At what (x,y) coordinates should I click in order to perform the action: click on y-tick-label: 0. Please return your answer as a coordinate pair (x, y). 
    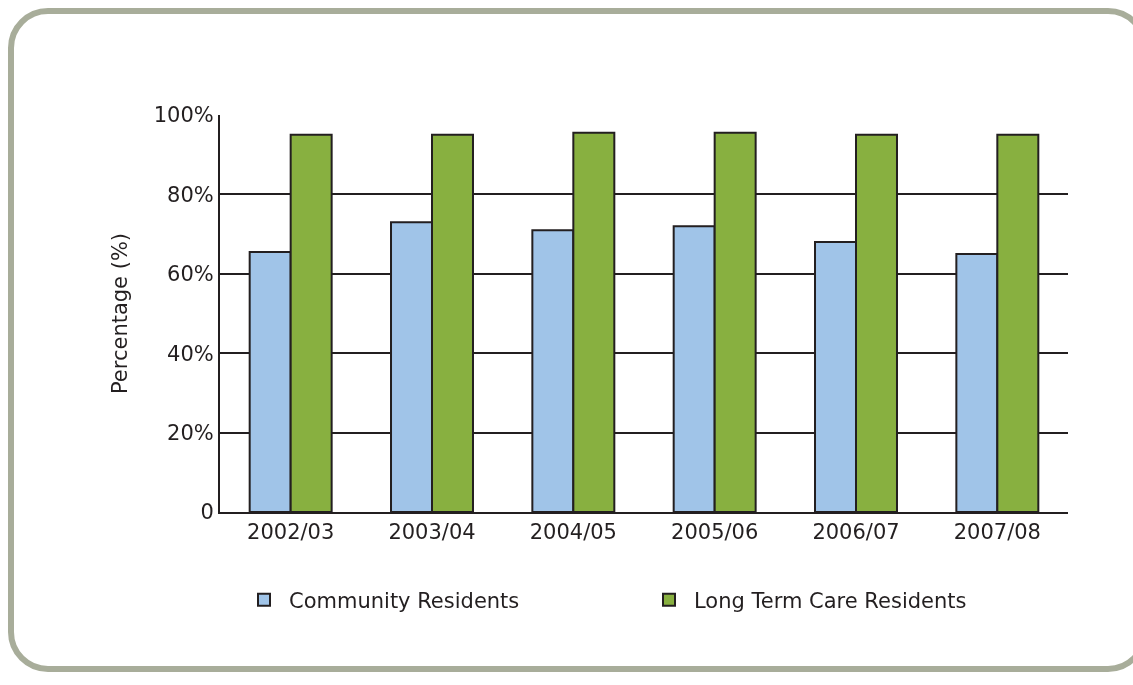
    Looking at the image, I should click on (207, 512).